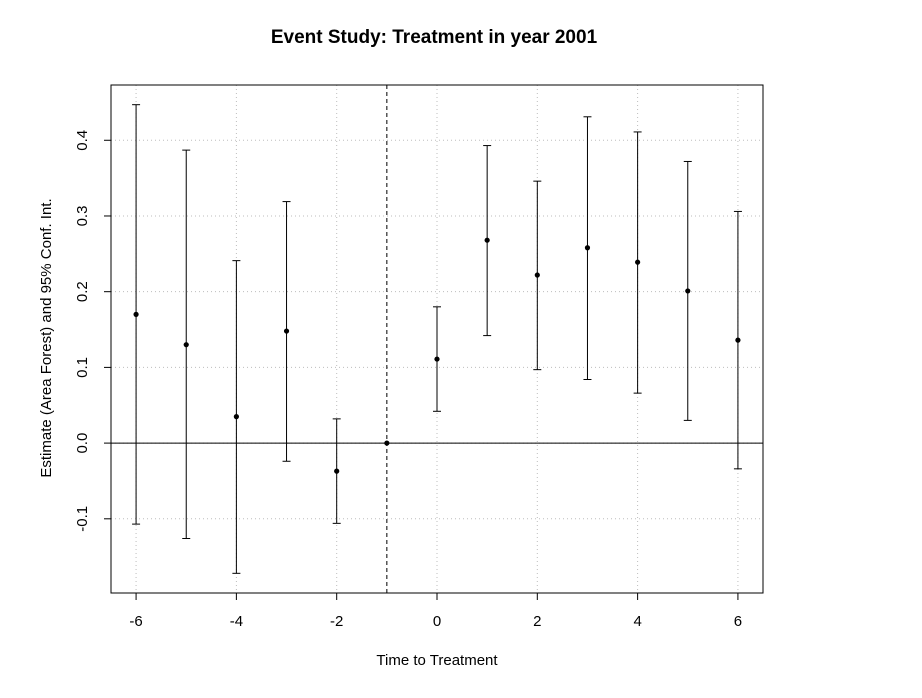 The image size is (922, 698). Describe the element at coordinates (437, 621) in the screenshot. I see `x-tick-label: 0` at that location.